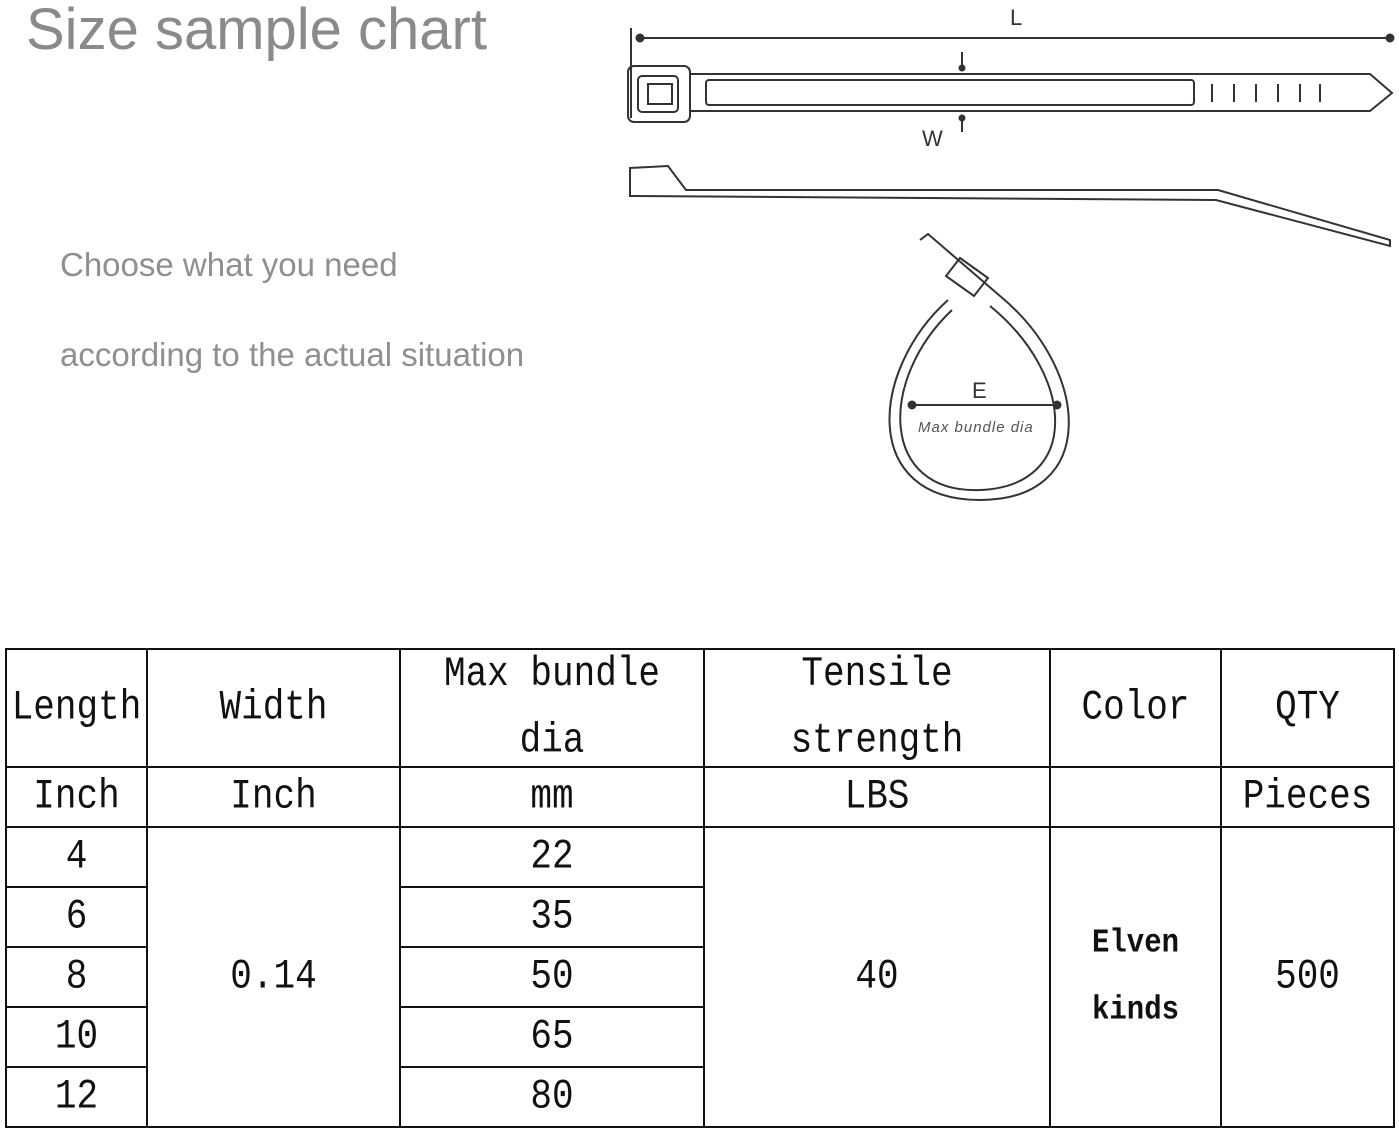  What do you see at coordinates (229, 264) in the screenshot?
I see `subtitle-line-1: Choose what you need` at bounding box center [229, 264].